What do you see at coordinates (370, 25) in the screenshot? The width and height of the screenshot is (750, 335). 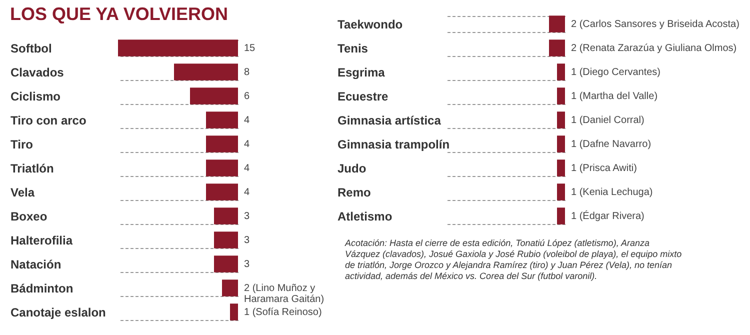 I see `y-tick-label: Taekwondo` at bounding box center [370, 25].